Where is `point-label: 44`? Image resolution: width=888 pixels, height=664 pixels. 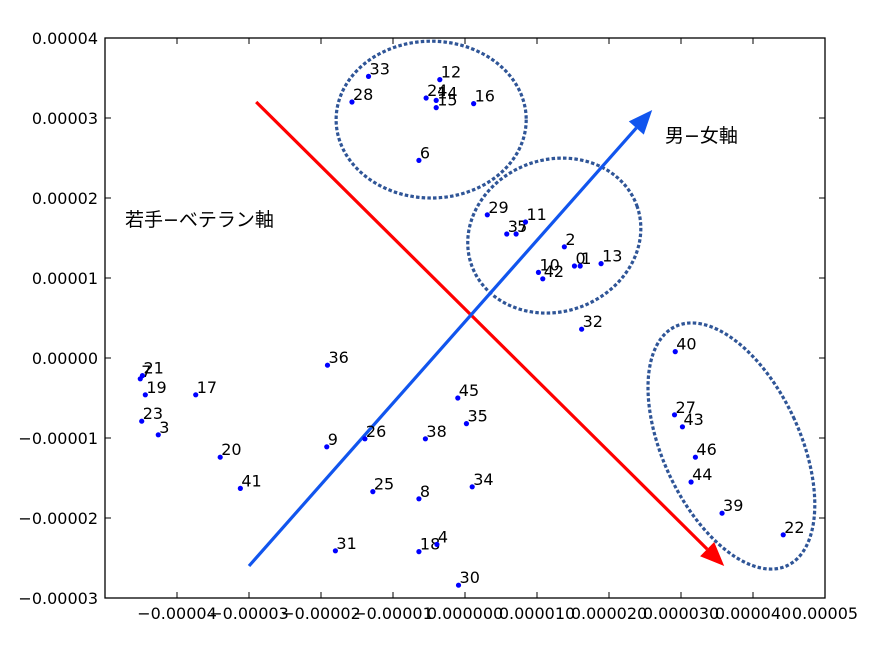
point-label: 44 is located at coordinates (702, 474).